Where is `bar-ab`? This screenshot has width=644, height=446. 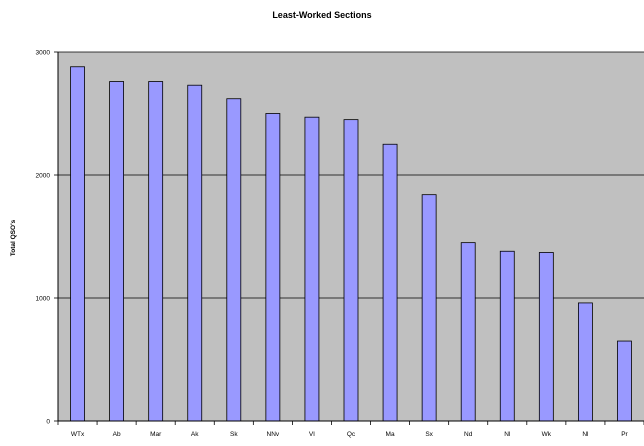
bar-ab is located at coordinates (116, 251).